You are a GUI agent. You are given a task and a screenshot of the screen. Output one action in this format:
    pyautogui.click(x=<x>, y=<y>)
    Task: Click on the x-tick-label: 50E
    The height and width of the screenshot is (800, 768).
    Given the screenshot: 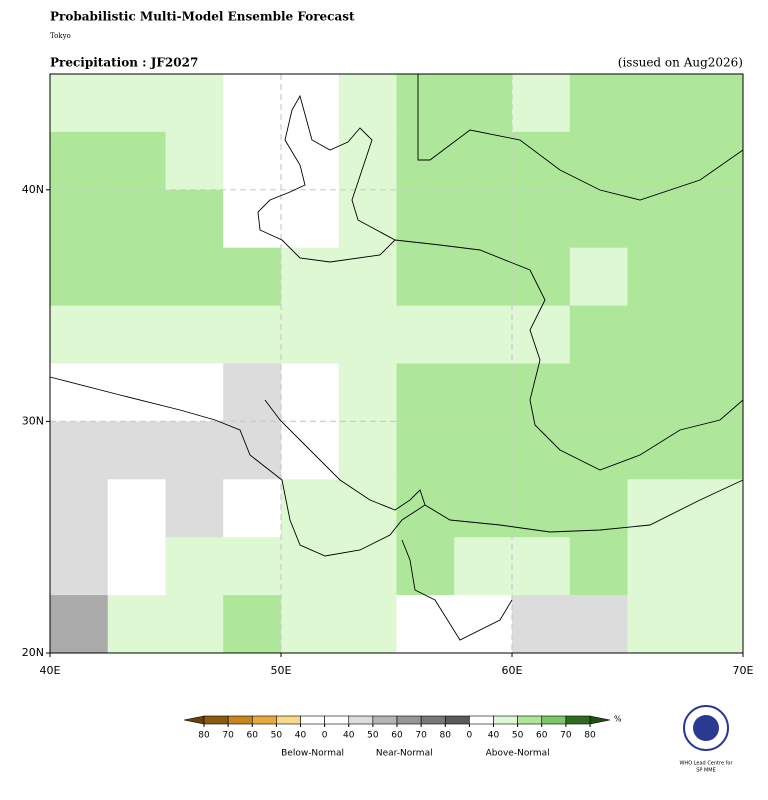 What is the action you would take?
    pyautogui.click(x=281, y=670)
    